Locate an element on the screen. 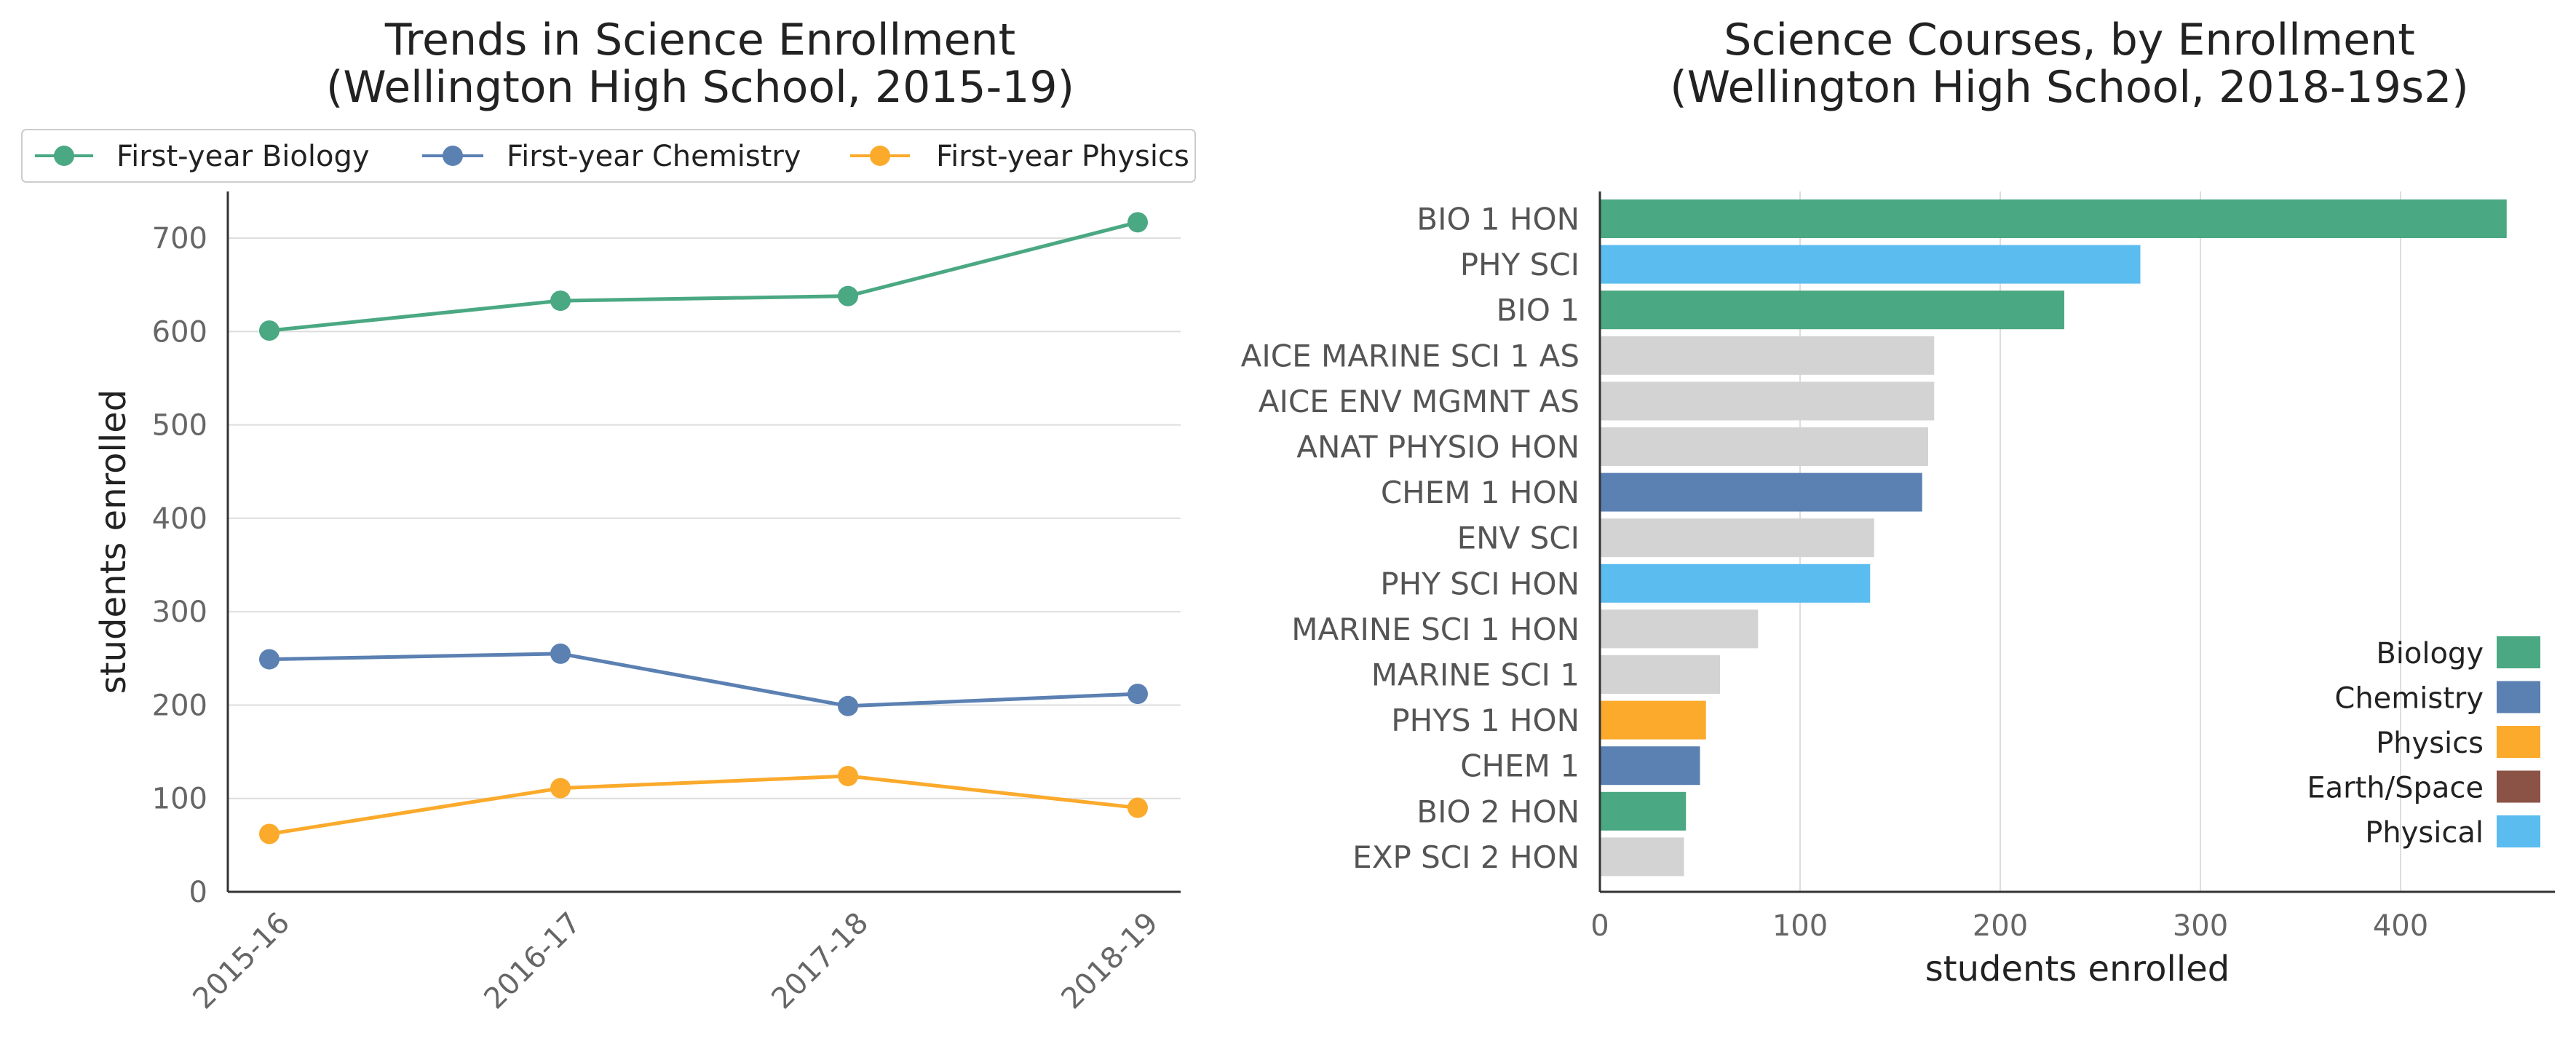  x-axis-label: students enrolled is located at coordinates (2077, 969).